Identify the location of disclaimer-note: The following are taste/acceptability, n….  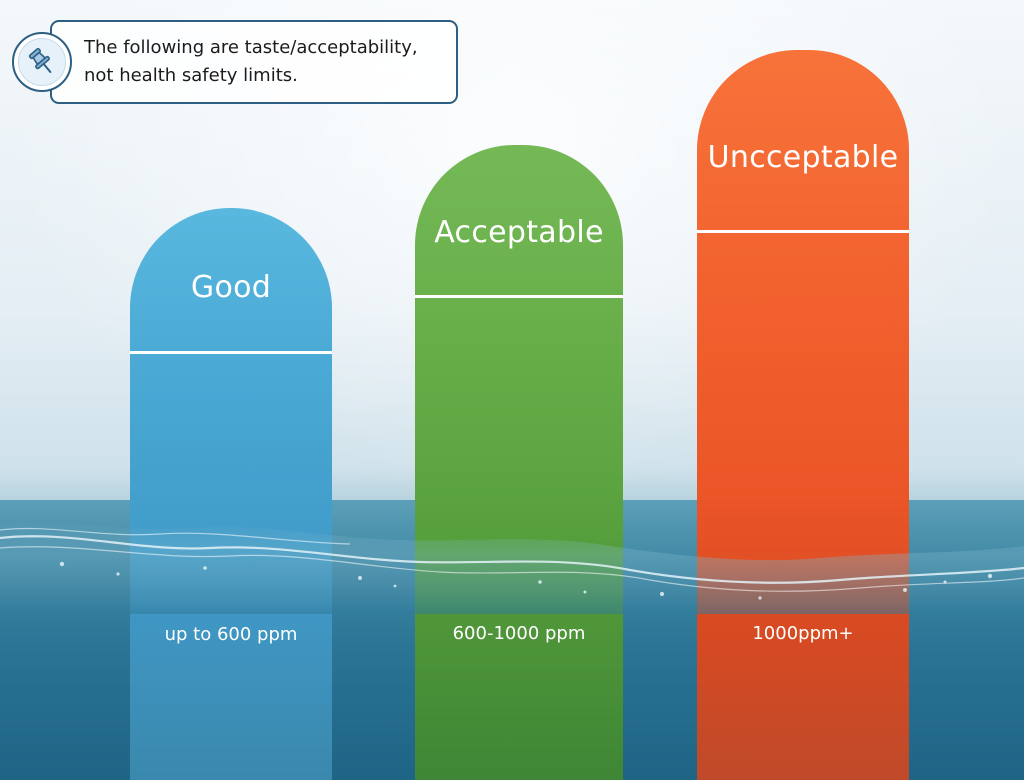
(235, 62).